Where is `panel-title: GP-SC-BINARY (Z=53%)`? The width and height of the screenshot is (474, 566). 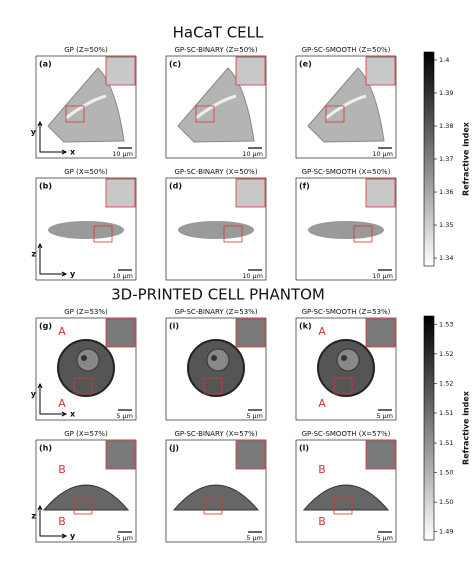
panel-title: GP-SC-BINARY (Z=53%) is located at coordinates (215, 312).